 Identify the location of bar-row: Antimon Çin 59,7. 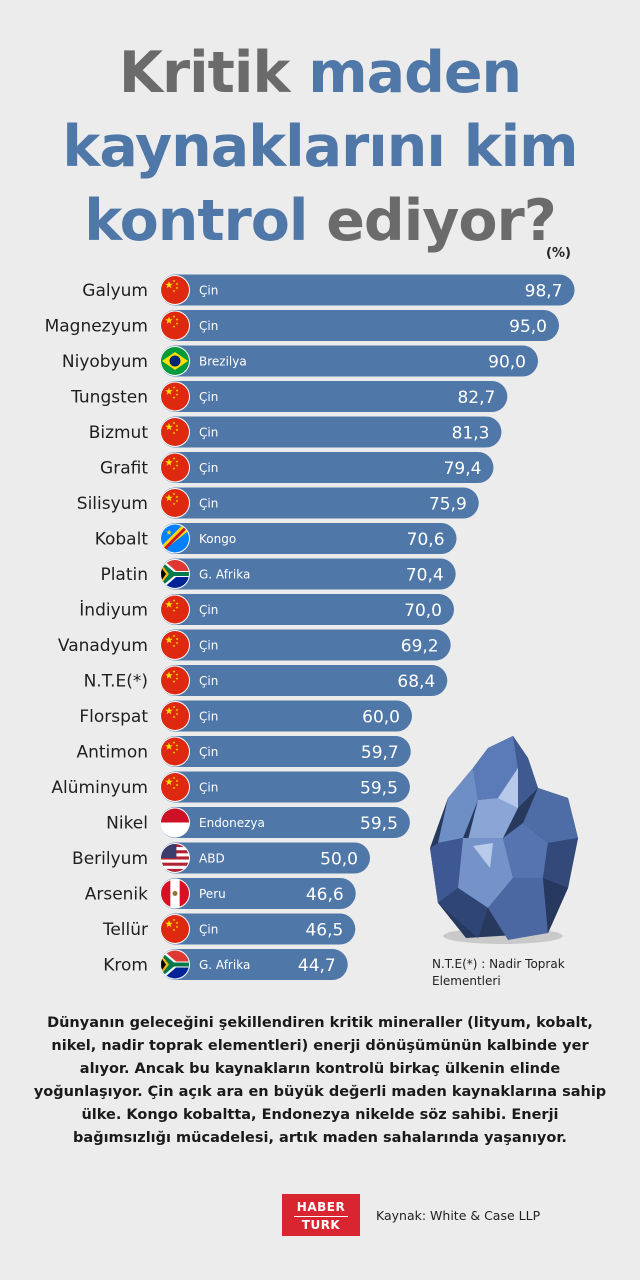
(243, 751).